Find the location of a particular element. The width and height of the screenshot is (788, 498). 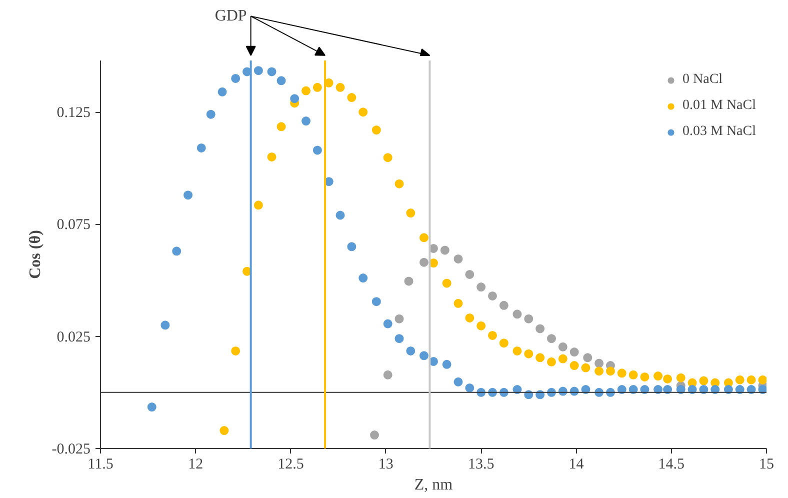

x-axis-title: Z, nm is located at coordinates (434, 485).